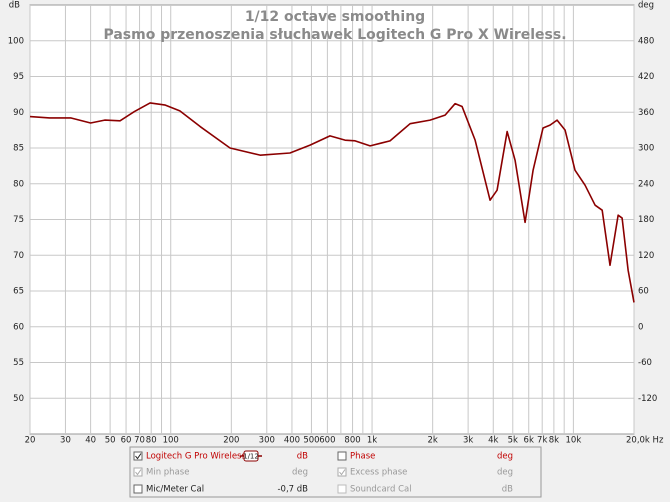  Describe the element at coordinates (432, 441) in the screenshot. I see `x-tick-label: 2k` at that location.